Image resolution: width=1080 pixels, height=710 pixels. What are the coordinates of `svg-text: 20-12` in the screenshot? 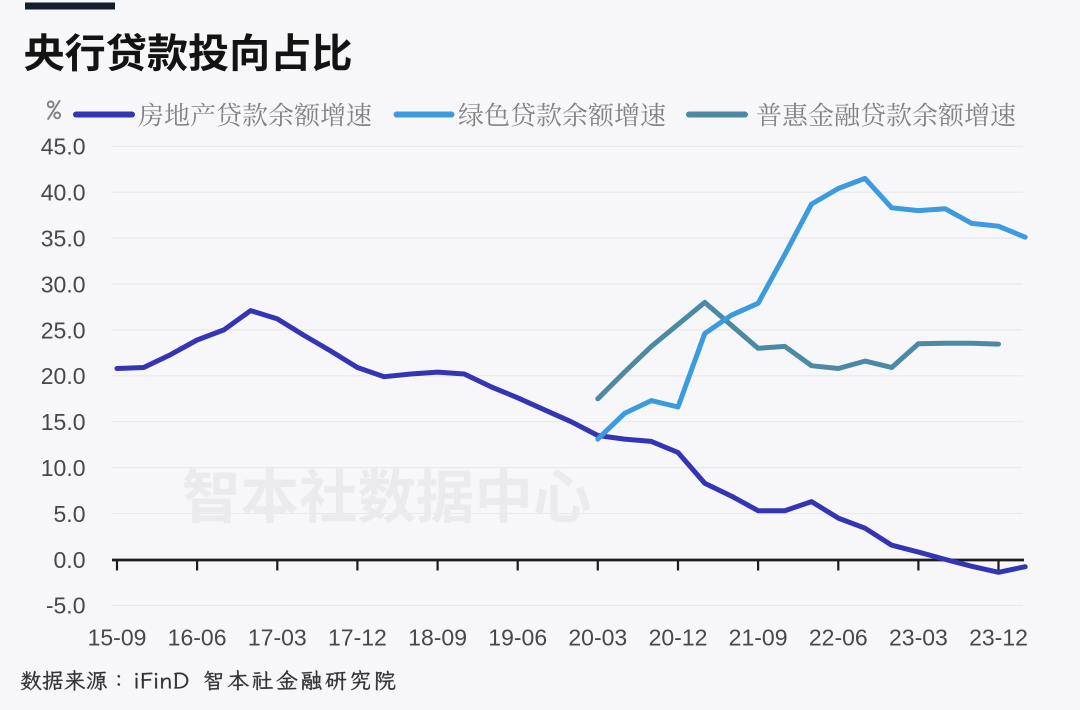 It's located at (678, 638).